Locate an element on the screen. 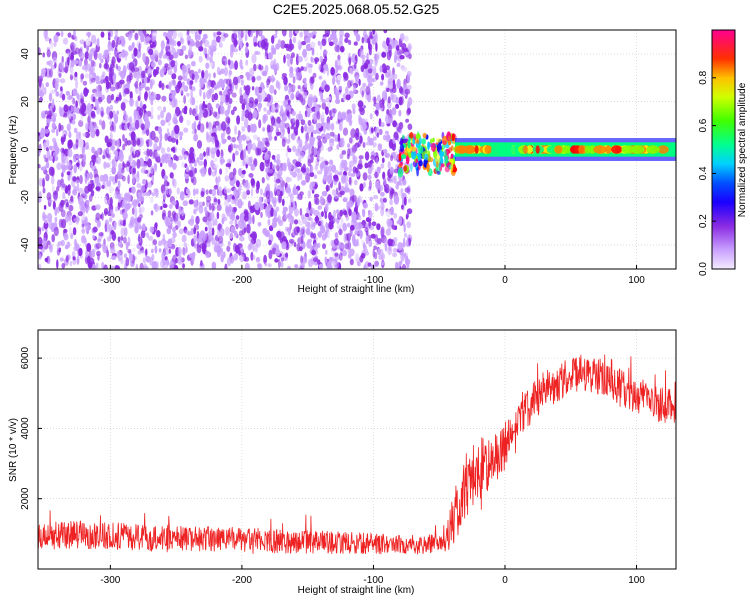  spectrogram-y-tick-label: -40 is located at coordinates (25, 244).